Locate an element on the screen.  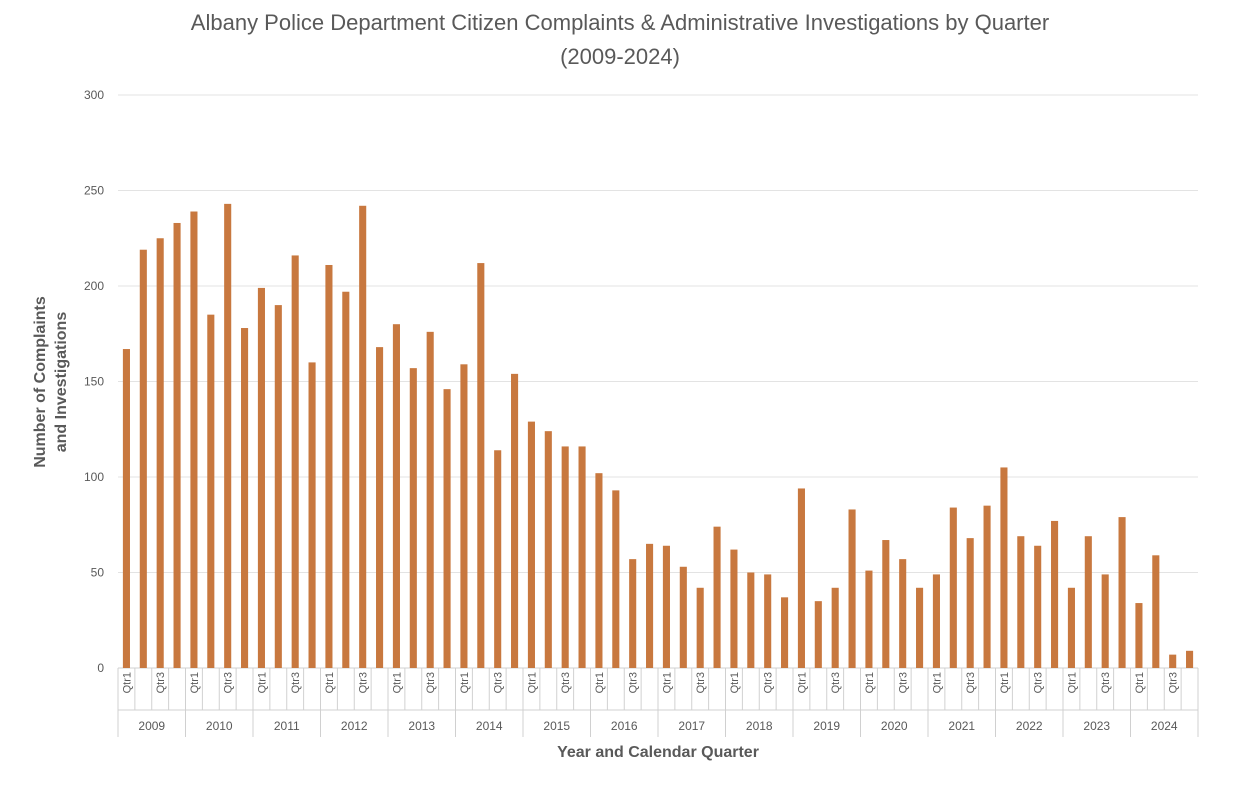
year-tick-label: 2020 is located at coordinates (894, 726).